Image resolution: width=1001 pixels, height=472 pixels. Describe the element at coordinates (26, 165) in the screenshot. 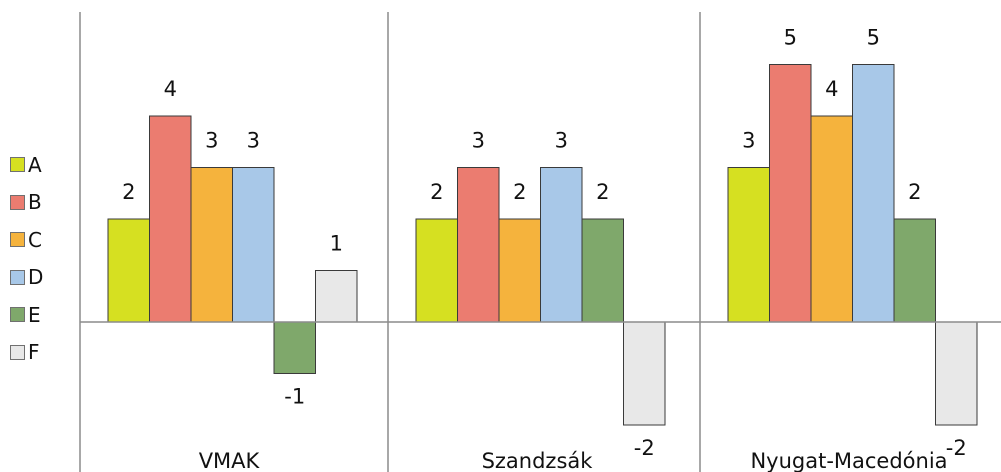

I see `legend-item: A` at that location.